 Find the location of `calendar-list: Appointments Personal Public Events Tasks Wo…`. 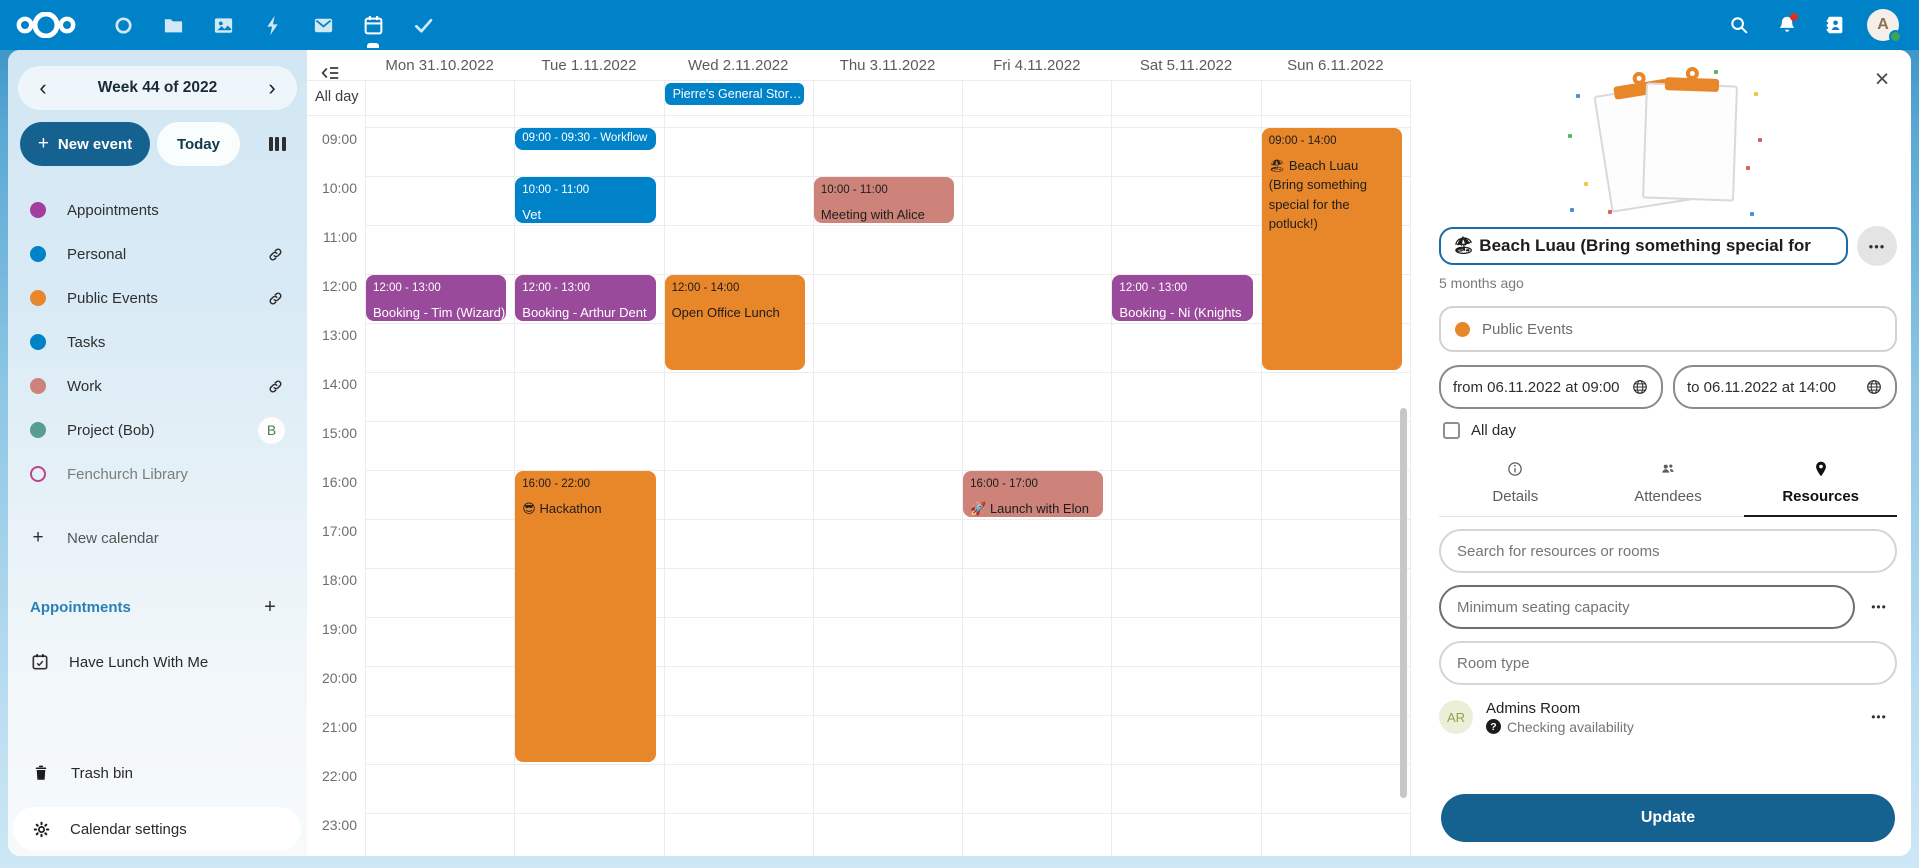

calendar-list: Appointments Personal Public Events Tasks Wo… is located at coordinates (157, 342).